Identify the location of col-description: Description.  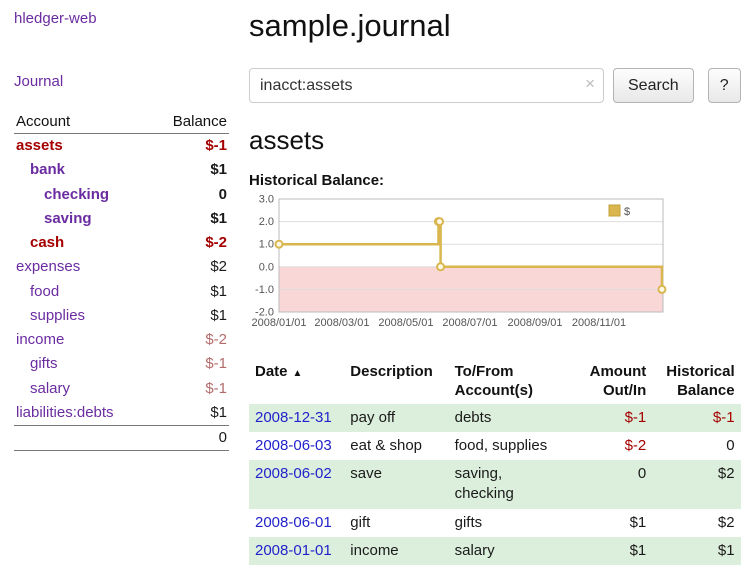
(391, 371).